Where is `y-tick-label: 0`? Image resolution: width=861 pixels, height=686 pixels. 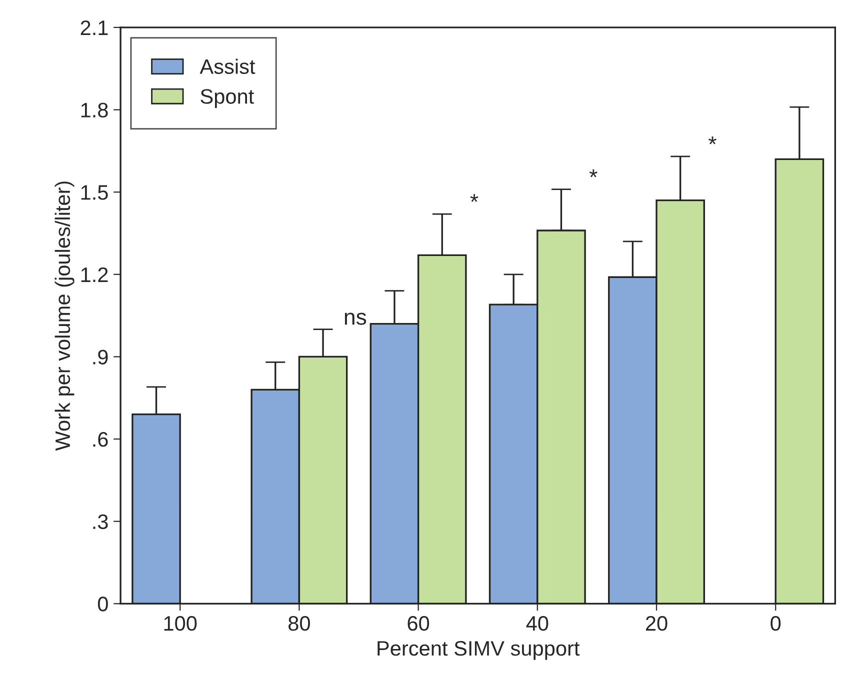
y-tick-label: 0 is located at coordinates (103, 604).